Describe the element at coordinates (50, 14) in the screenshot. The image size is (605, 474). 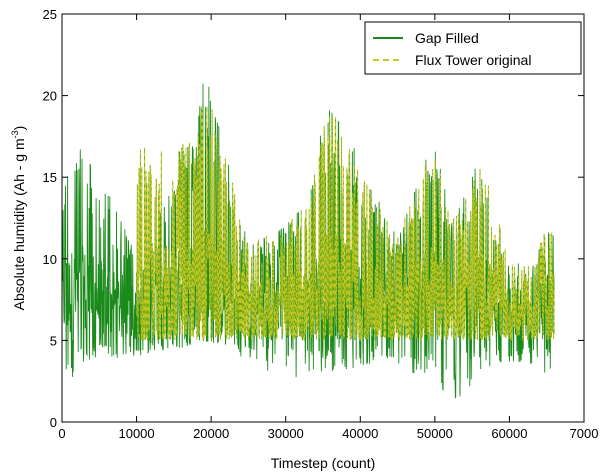
I see `y-tick-label: 25` at that location.